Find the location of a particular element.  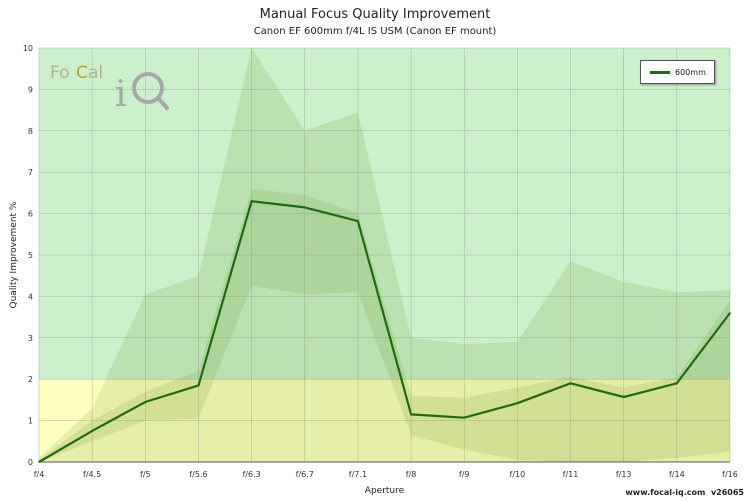

x-tick-label: f/7.1 is located at coordinates (358, 474).